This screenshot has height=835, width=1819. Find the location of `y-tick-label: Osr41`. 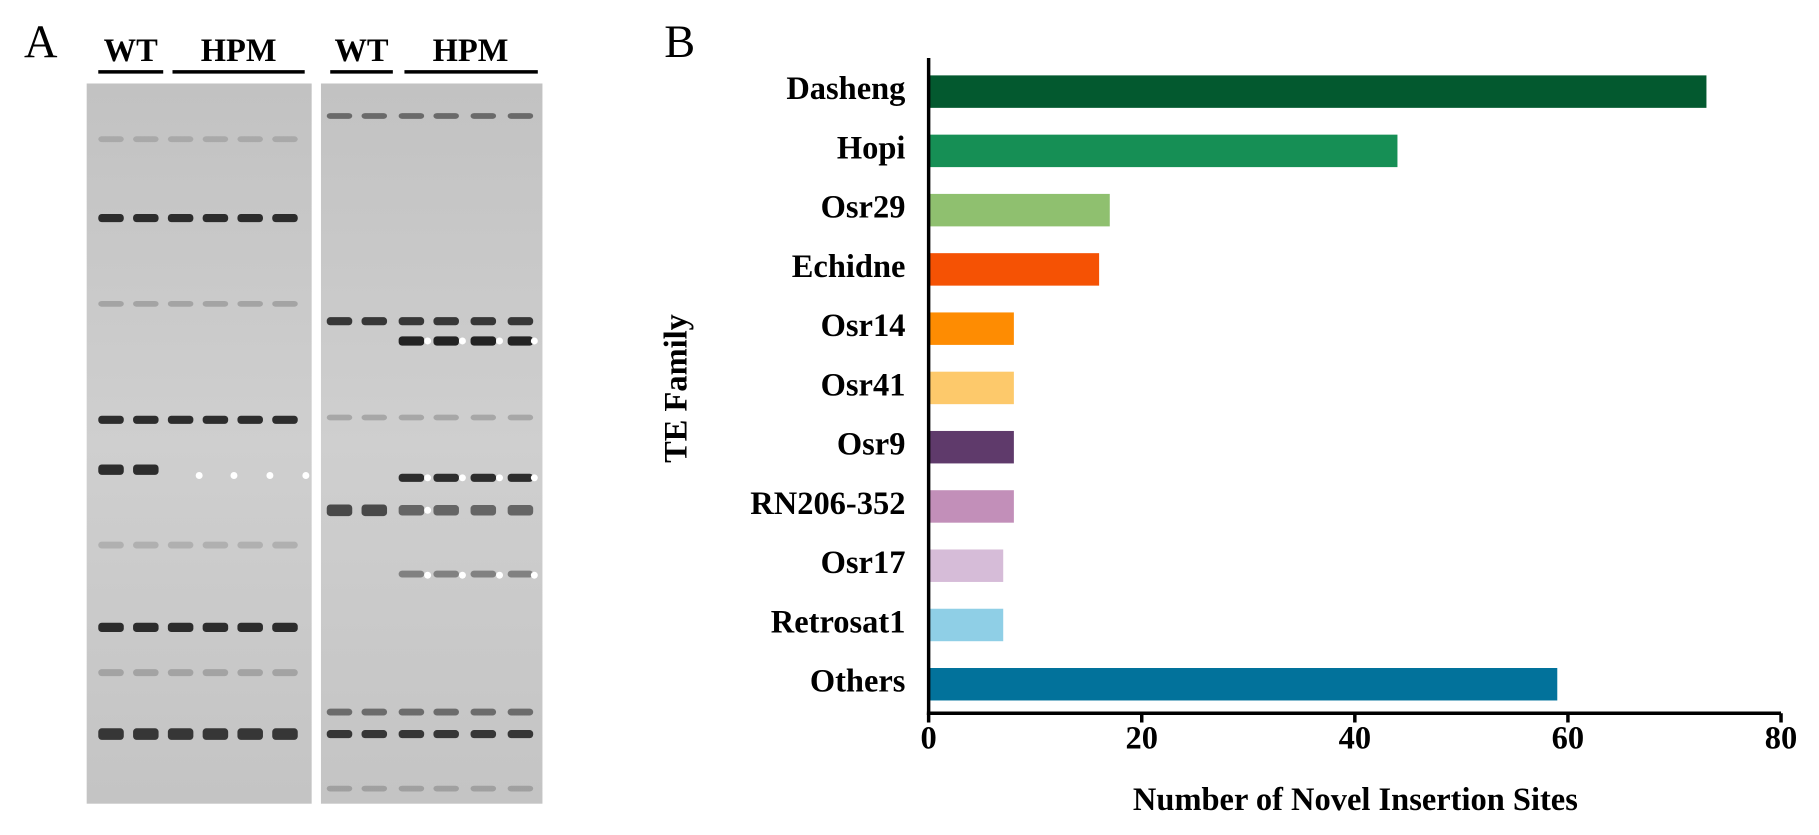

y-tick-label: Osr41 is located at coordinates (863, 385).